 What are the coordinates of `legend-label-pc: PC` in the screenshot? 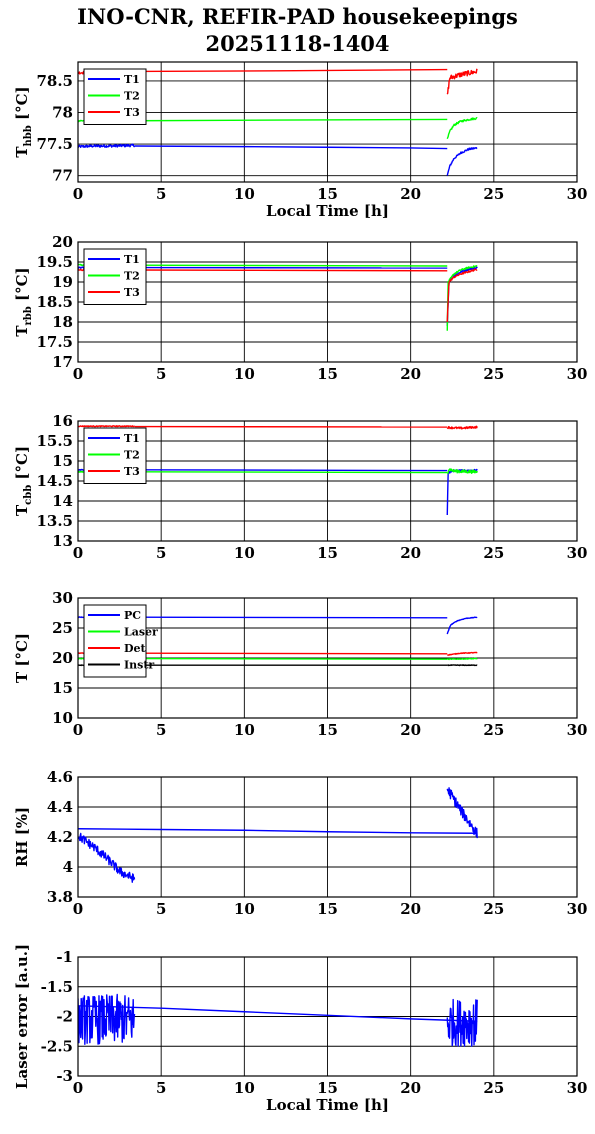 It's located at (132, 615).